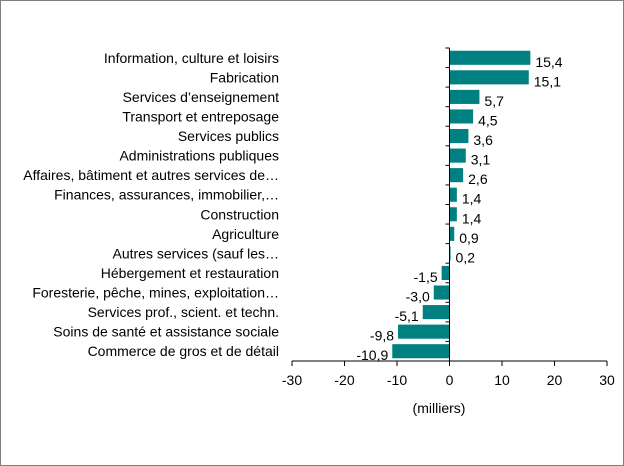 The width and height of the screenshot is (624, 466). I want to click on bars-layer, so click(461, 204).